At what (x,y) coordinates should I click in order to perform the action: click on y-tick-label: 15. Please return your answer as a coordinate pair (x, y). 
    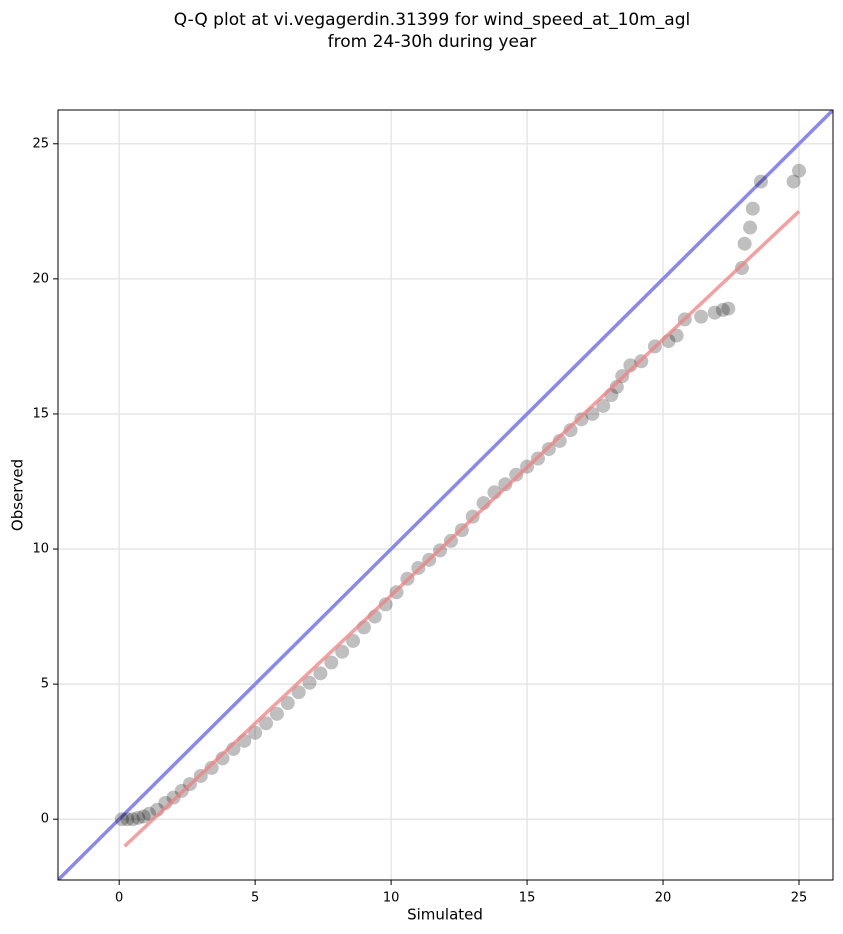
    Looking at the image, I should click on (40, 413).